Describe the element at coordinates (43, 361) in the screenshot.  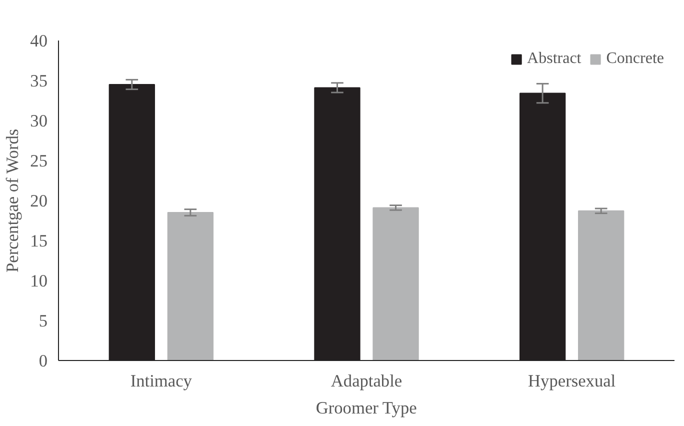
I see `y-tick-label: 0` at that location.